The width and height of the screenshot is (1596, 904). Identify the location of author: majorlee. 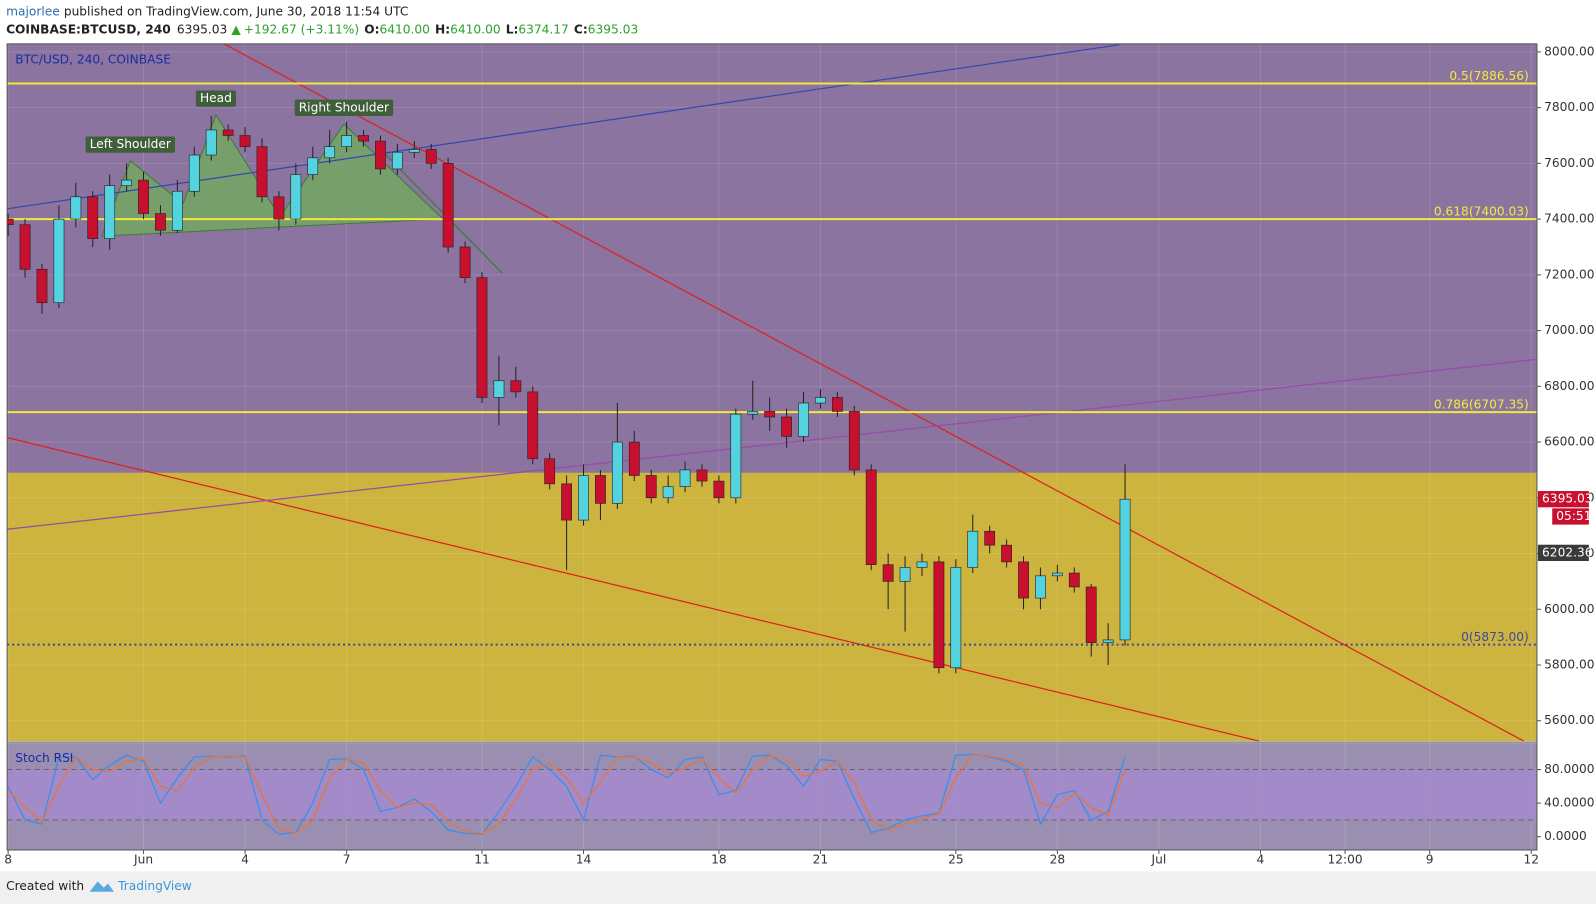
(33, 11).